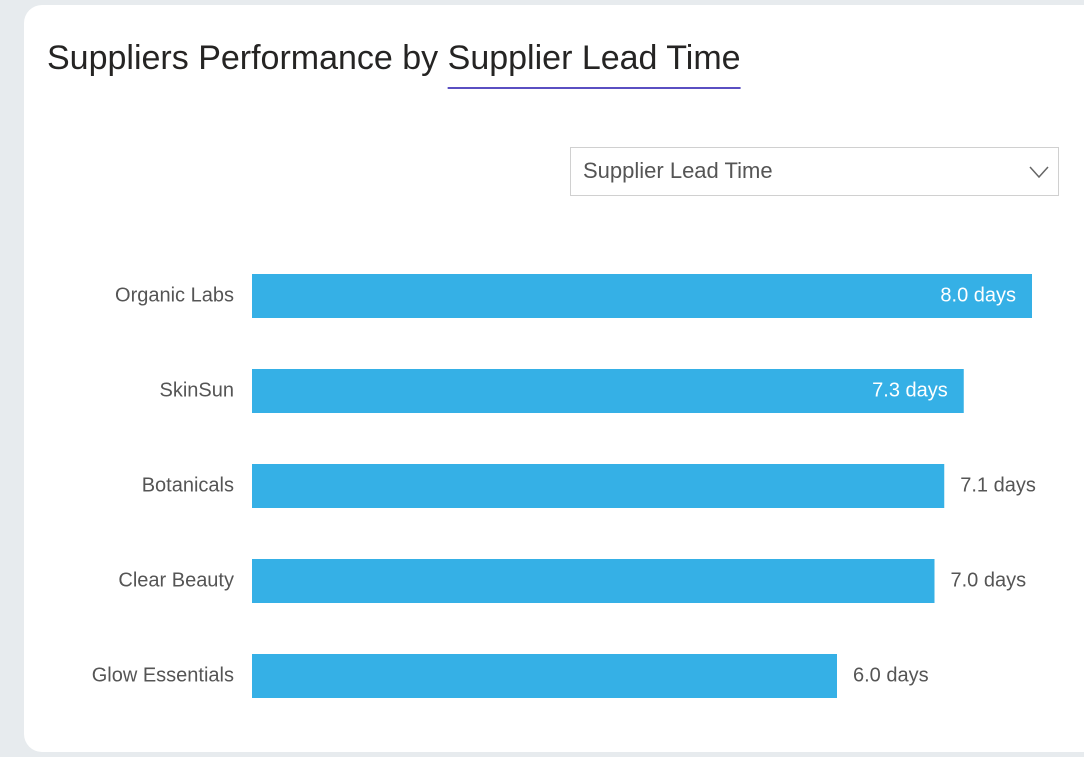  Describe the element at coordinates (197, 390) in the screenshot. I see `y-tick-label: SkinSun` at that location.